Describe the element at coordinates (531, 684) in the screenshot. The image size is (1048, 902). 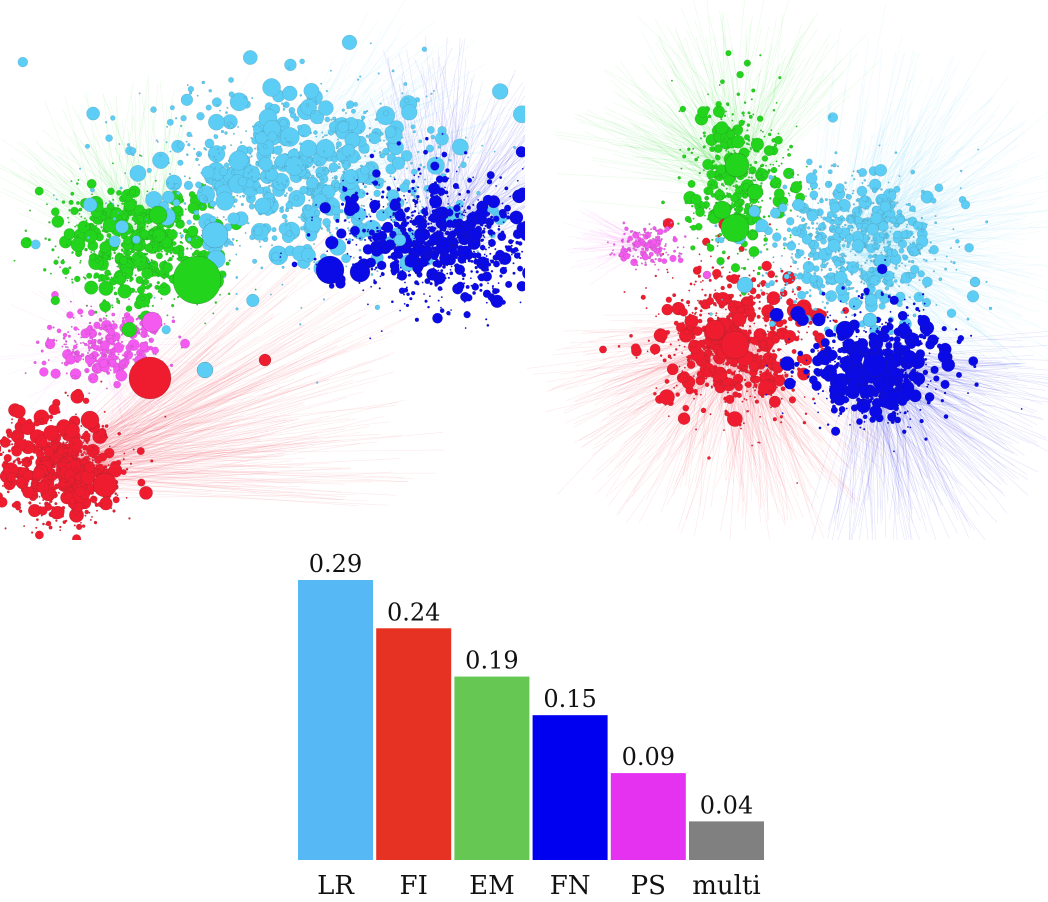
I see `value-labels: 0.29 0.24 0.19 0.15 0.09 0.04` at that location.